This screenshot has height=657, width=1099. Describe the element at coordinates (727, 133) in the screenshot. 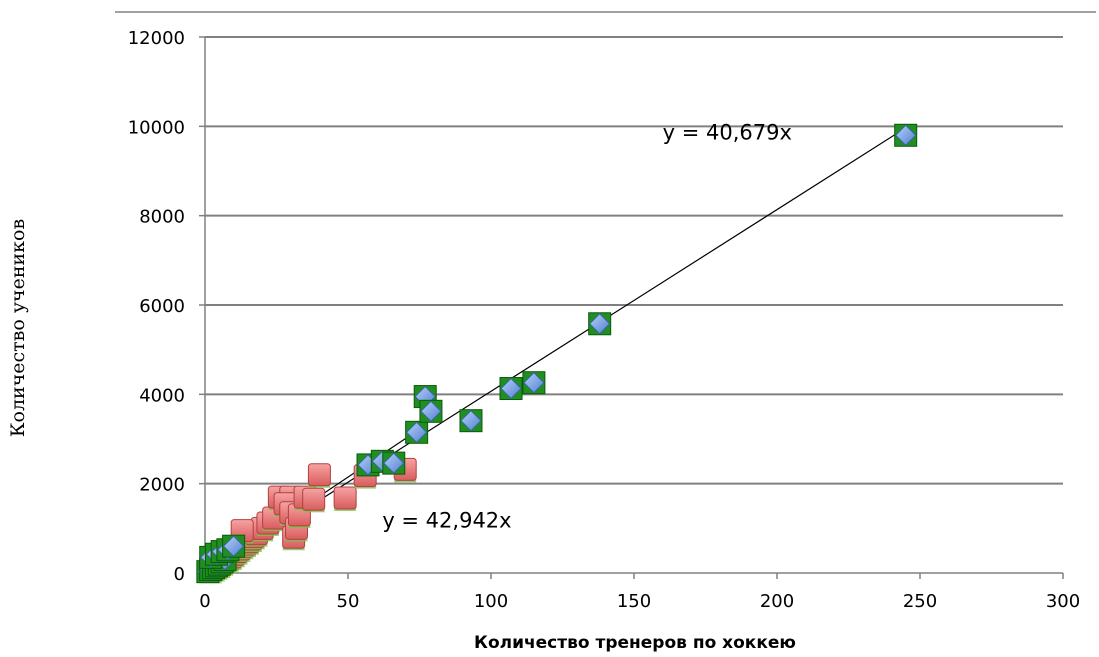

I see `trendline-equation: y = 40,679x` at that location.